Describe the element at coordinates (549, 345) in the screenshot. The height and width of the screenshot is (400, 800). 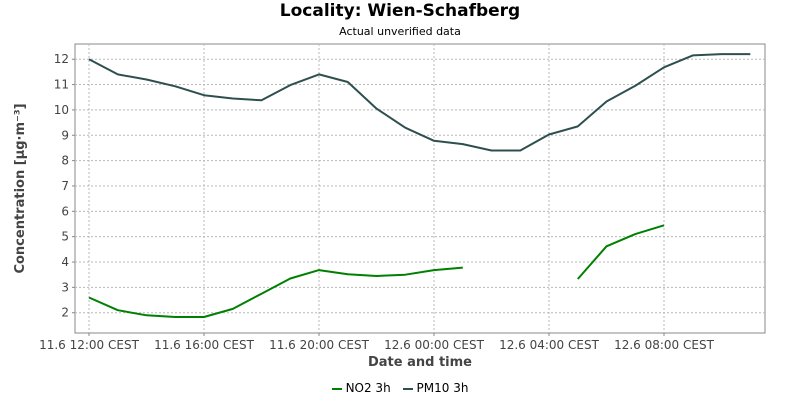
I see `x-tick-label: 12.6 04:00 CEST` at that location.